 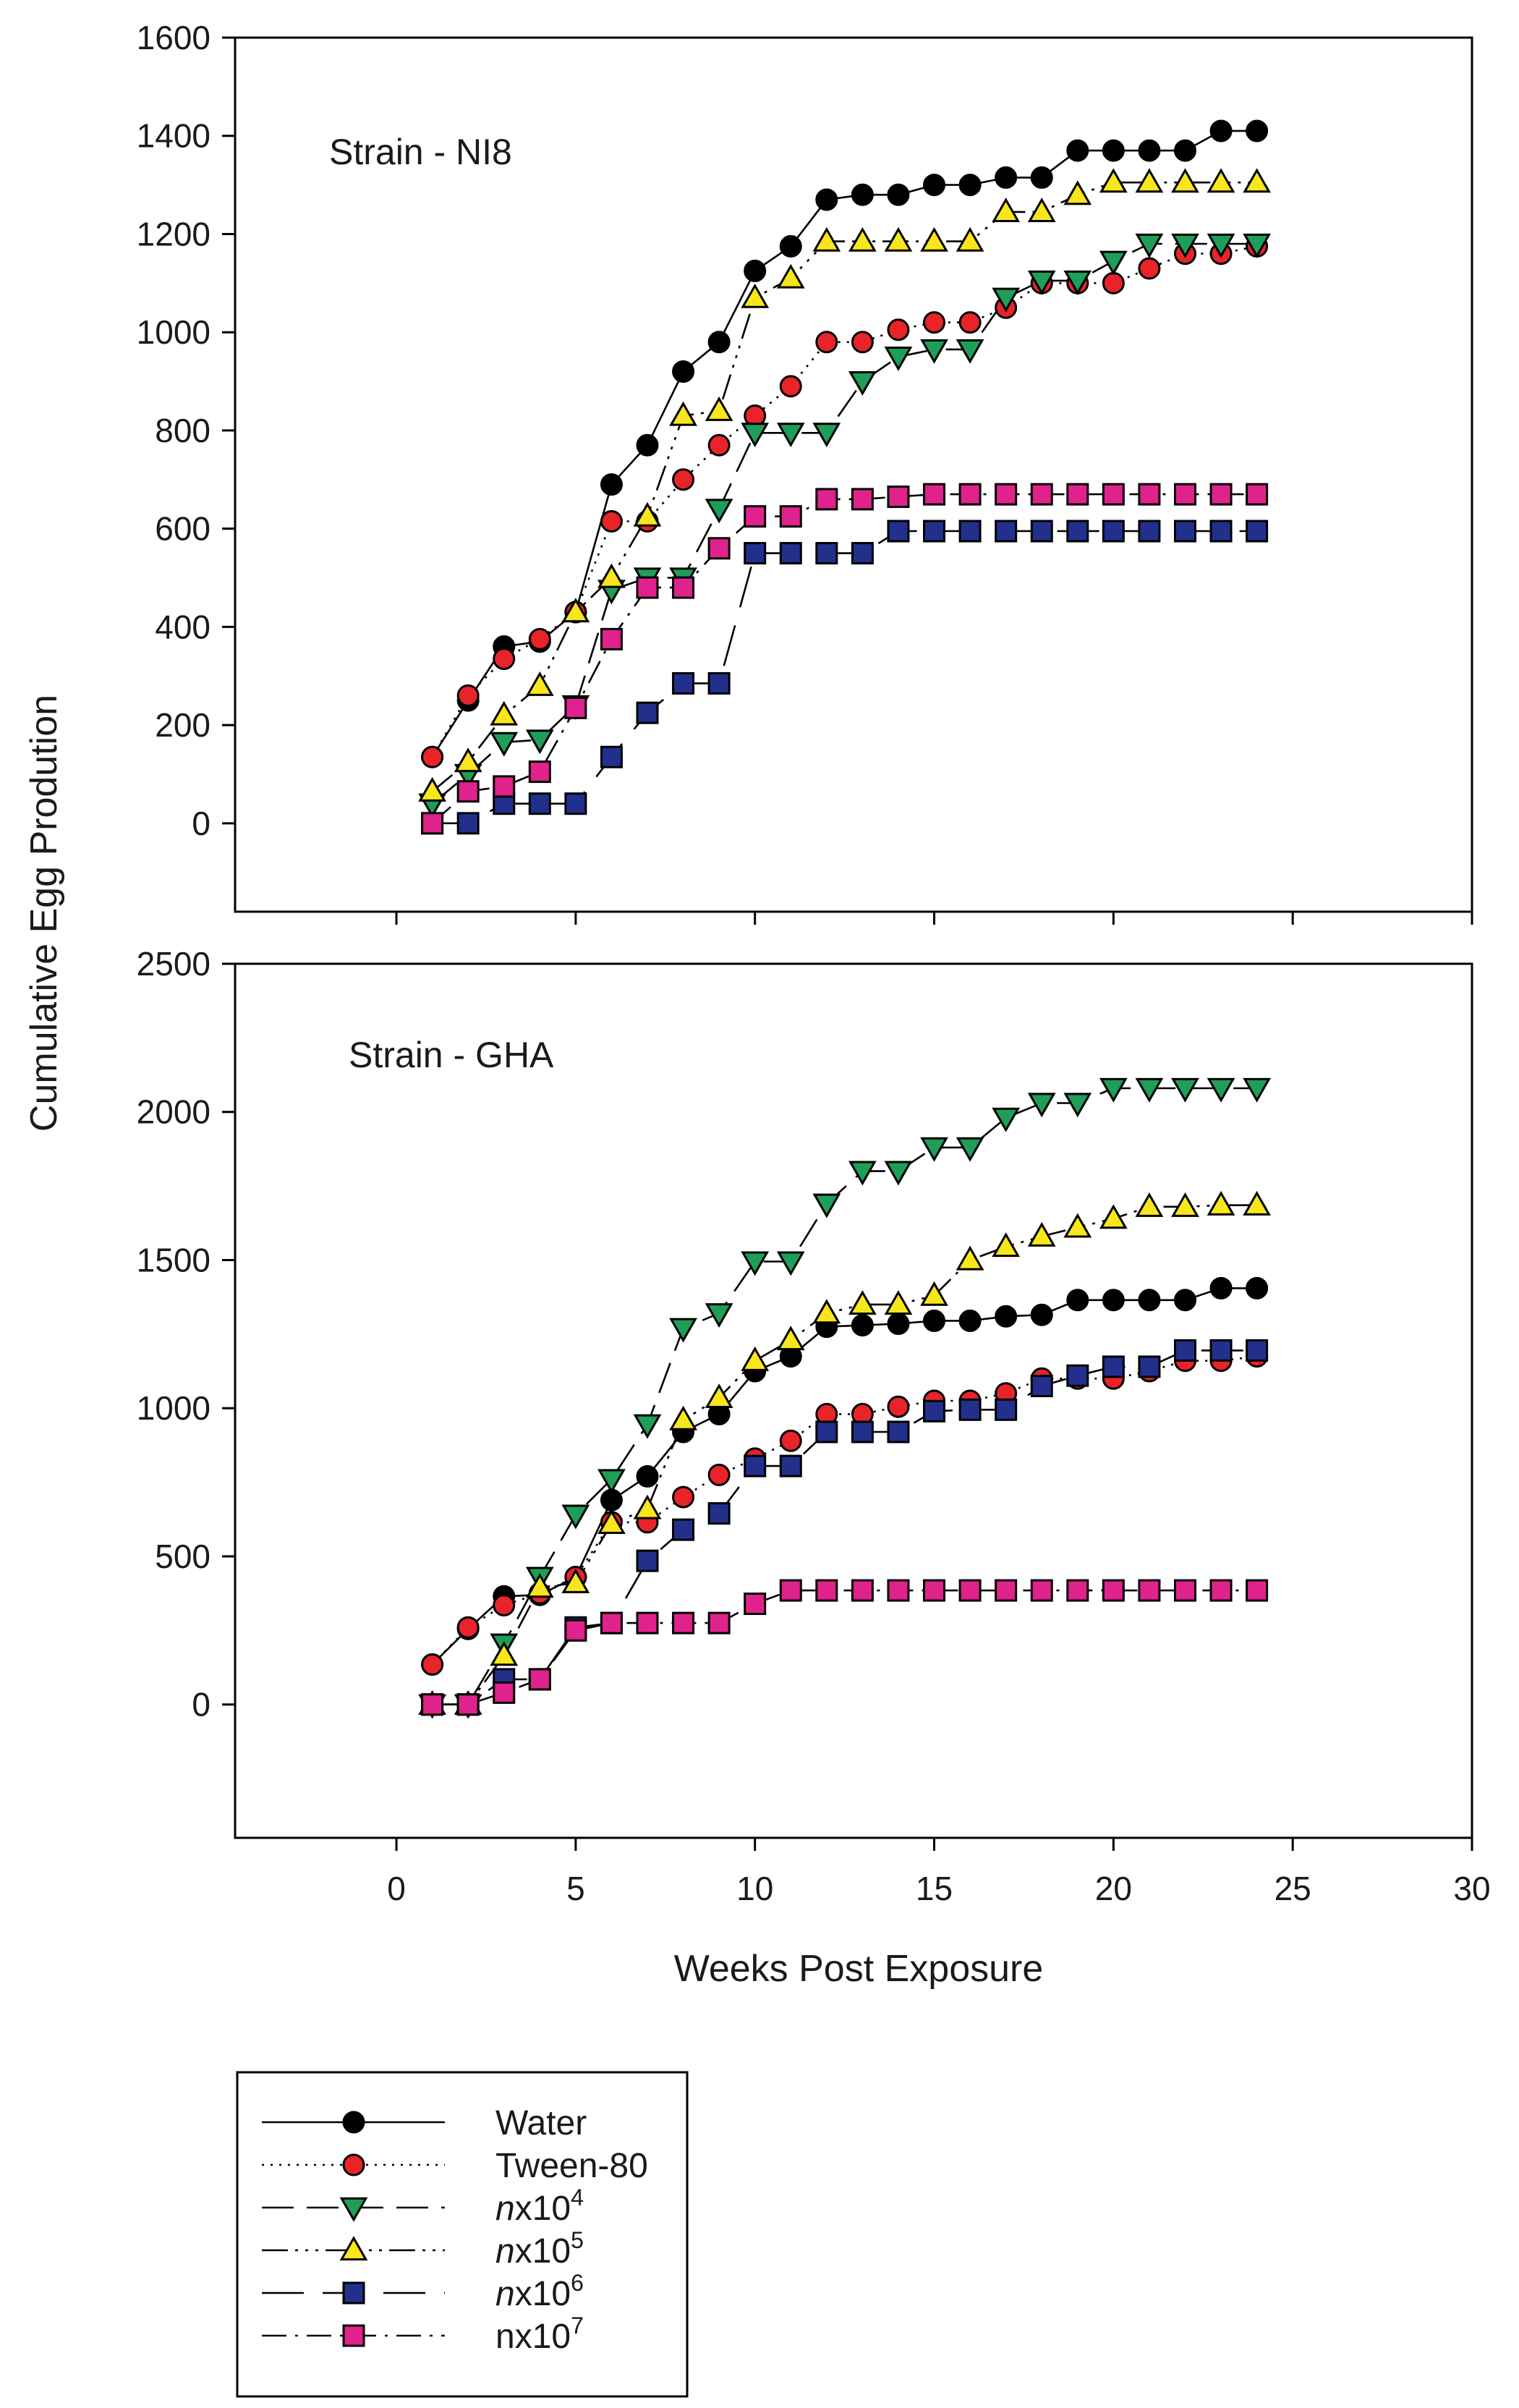 I want to click on series-line-n6-gha, so click(x=844, y=1527).